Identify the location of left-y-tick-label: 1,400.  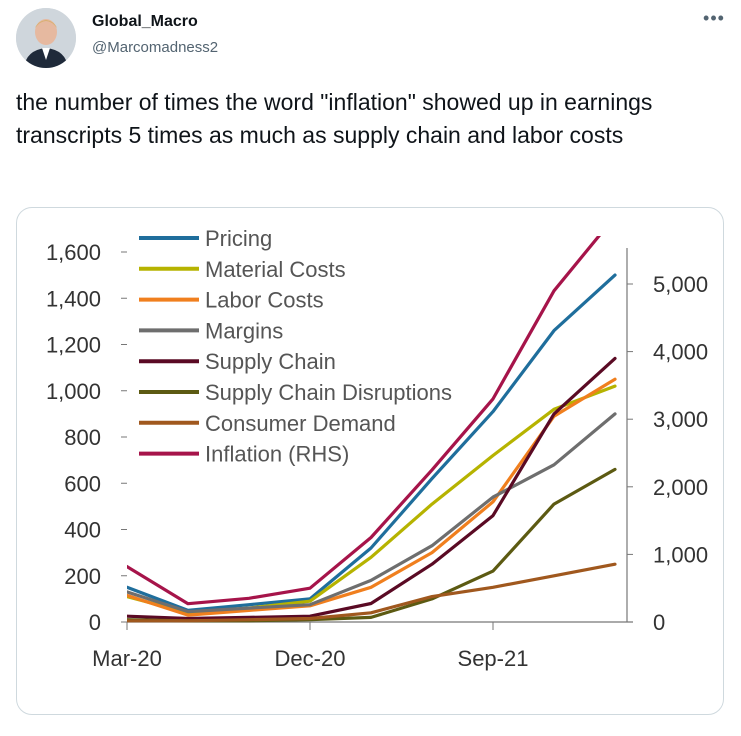
(73, 298).